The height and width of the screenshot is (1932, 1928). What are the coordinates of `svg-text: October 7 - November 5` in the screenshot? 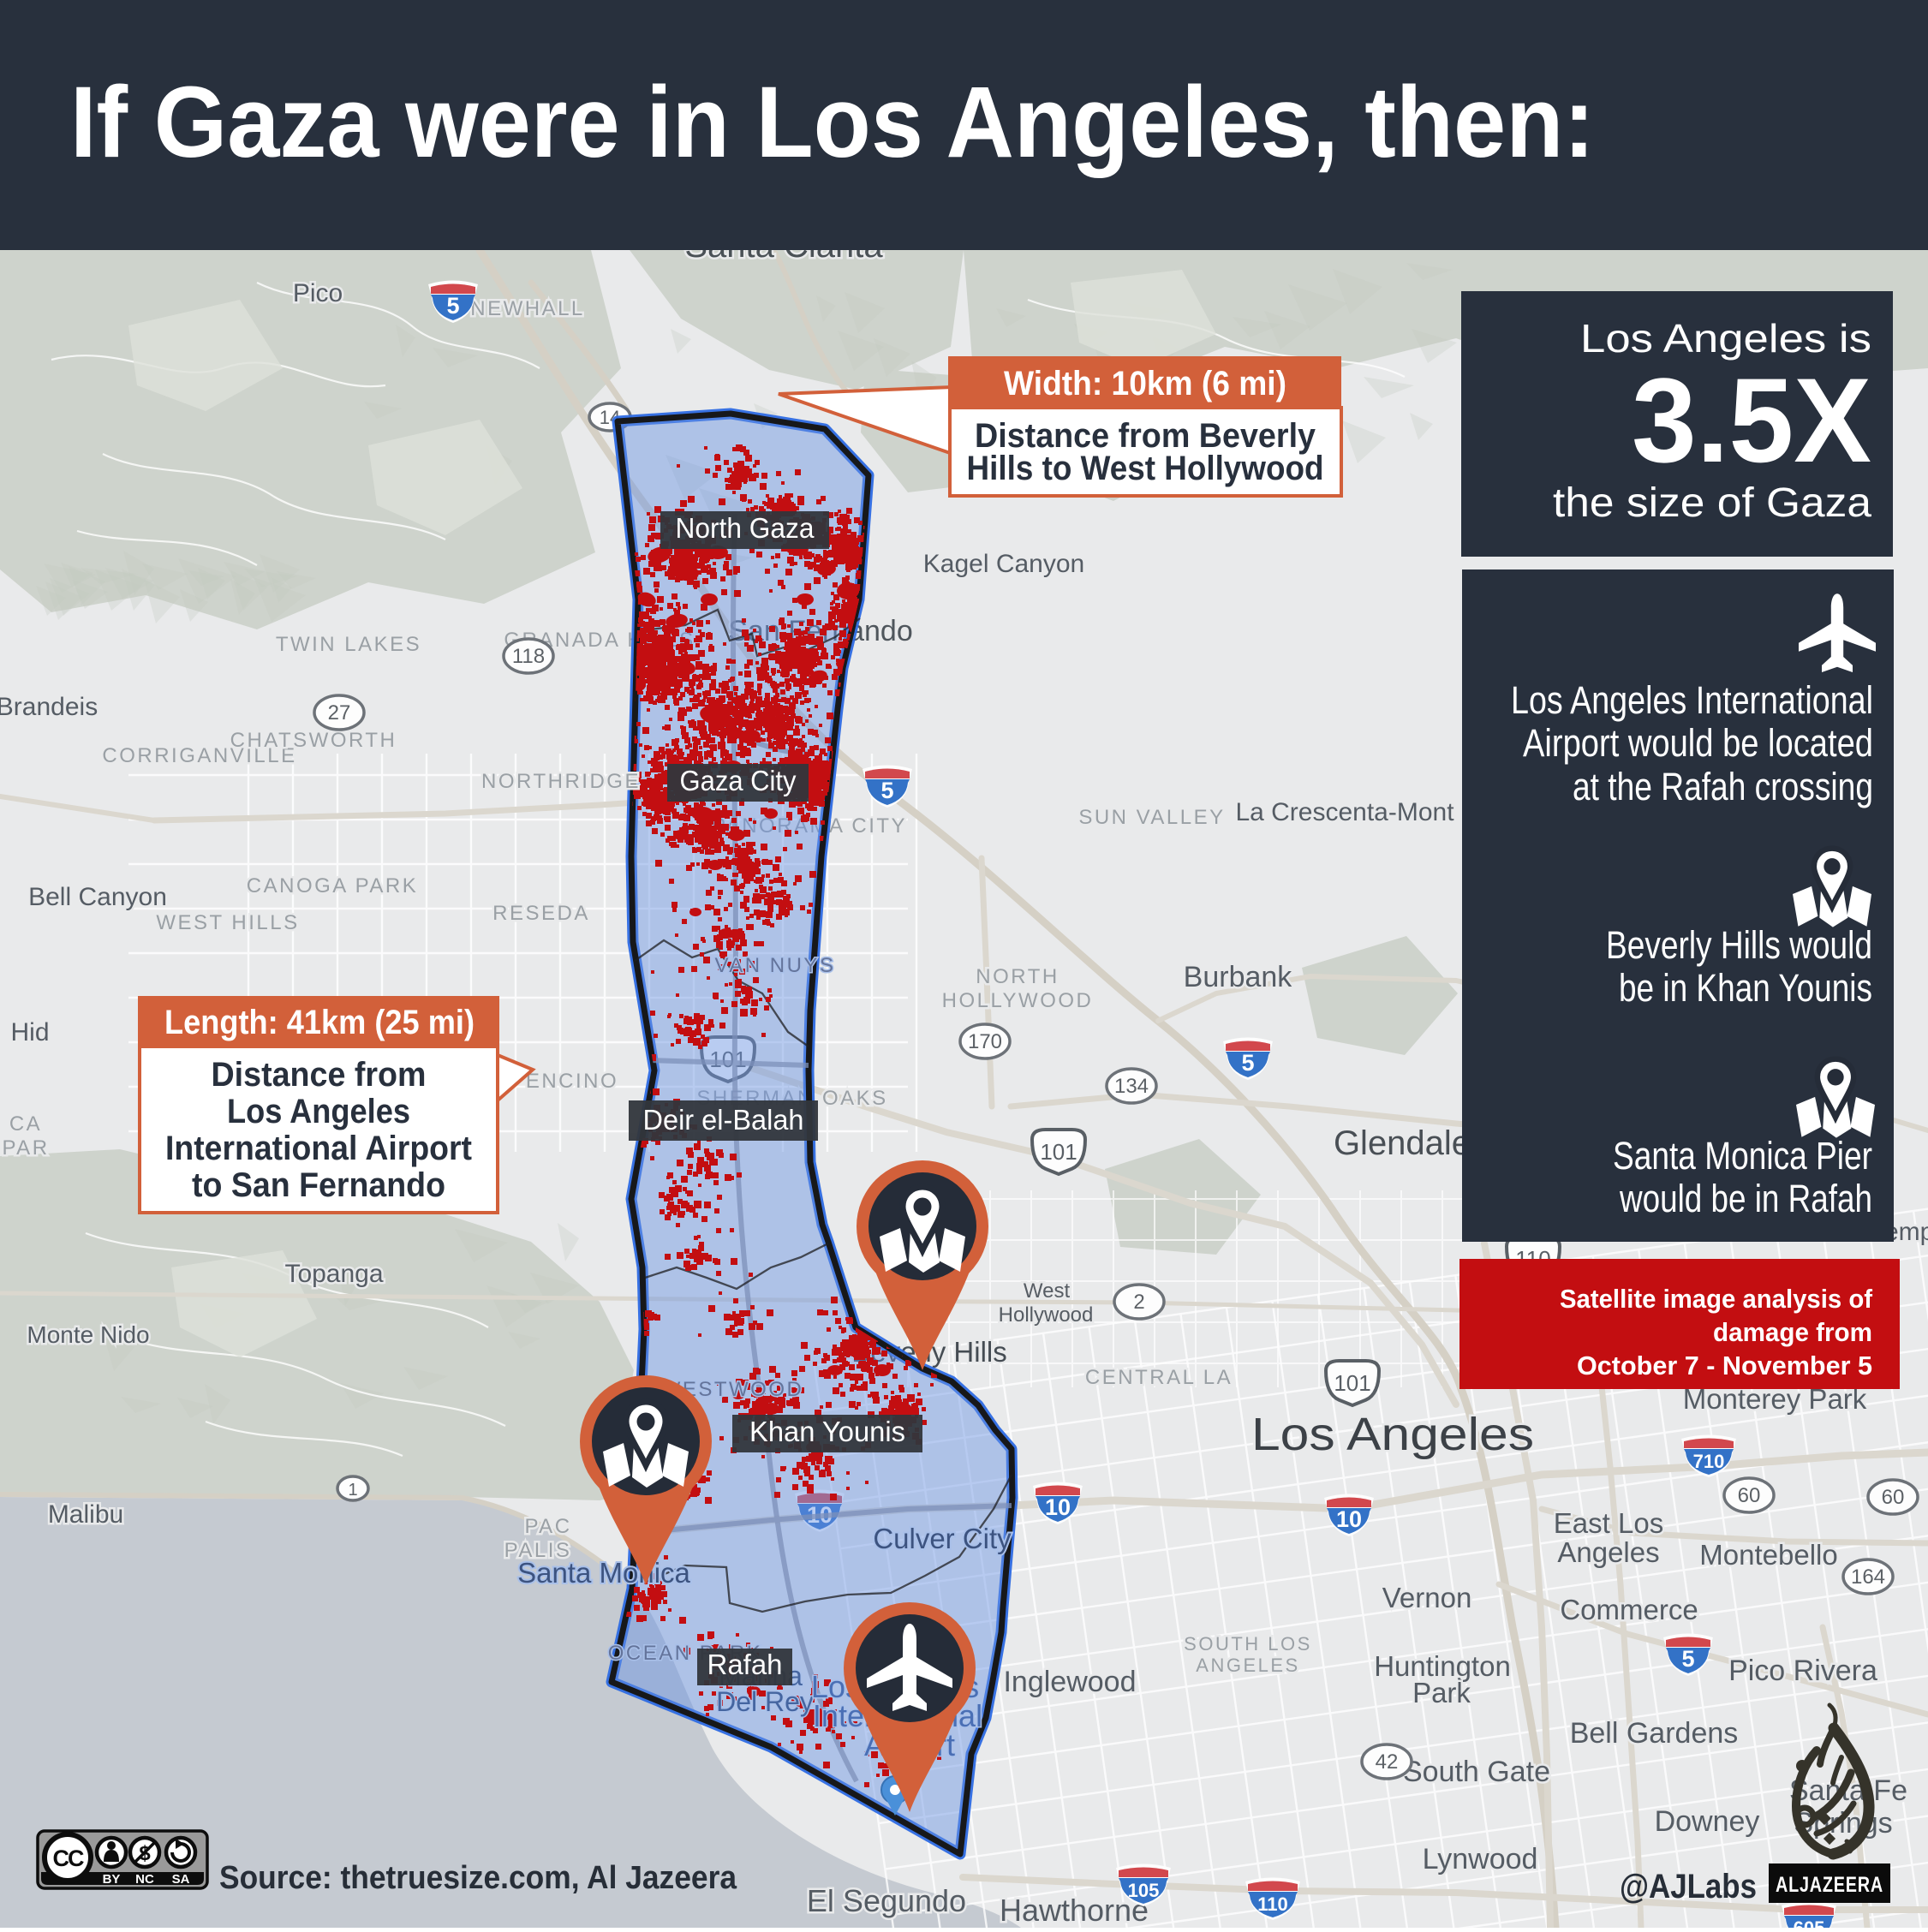 It's located at (1724, 1365).